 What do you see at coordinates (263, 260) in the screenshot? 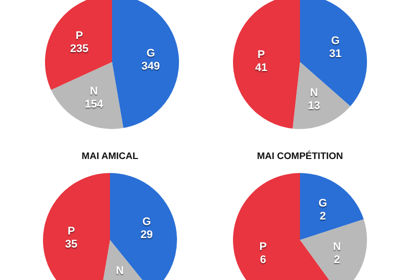
I see `data-label: 6` at bounding box center [263, 260].